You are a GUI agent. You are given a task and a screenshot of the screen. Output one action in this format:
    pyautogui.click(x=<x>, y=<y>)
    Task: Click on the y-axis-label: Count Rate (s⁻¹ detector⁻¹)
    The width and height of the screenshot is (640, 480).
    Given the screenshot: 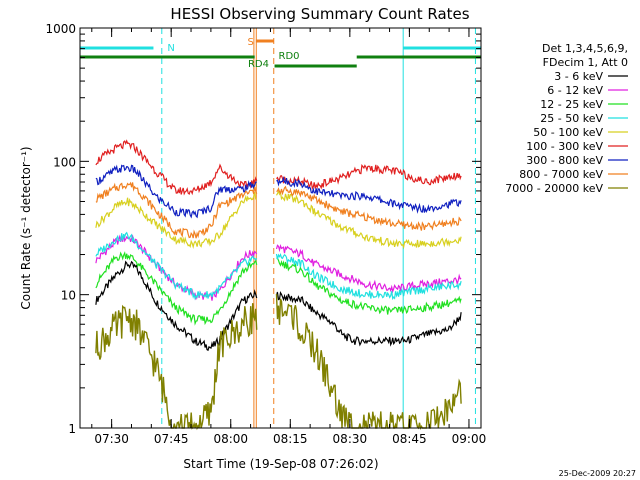 What is the action you would take?
    pyautogui.click(x=26, y=227)
    